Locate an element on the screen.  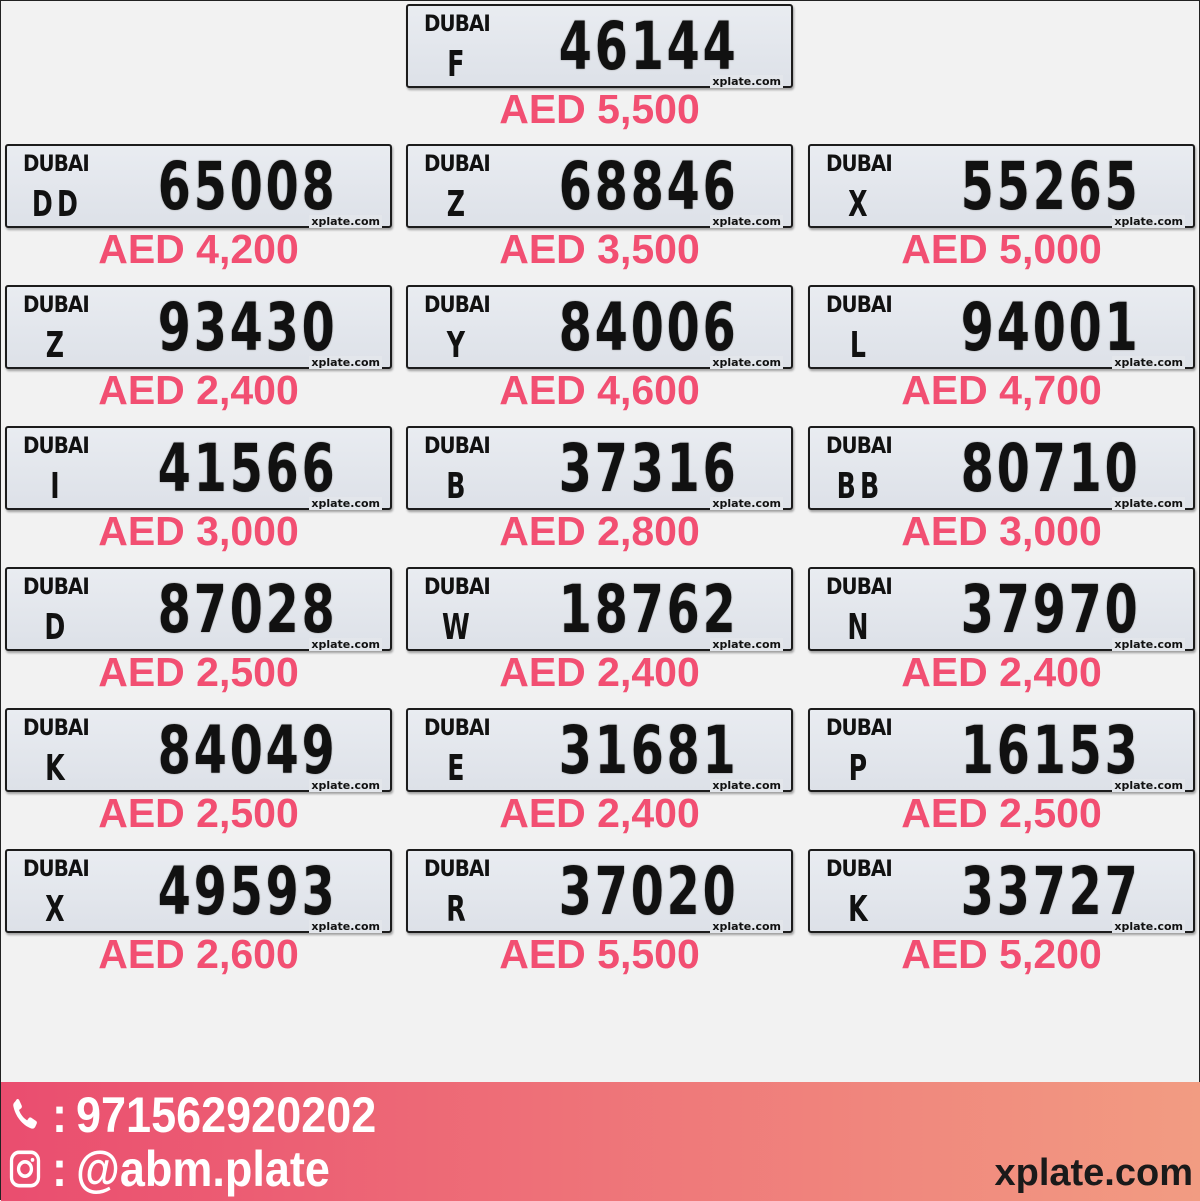
plate-number: 84049 is located at coordinates (247, 750).